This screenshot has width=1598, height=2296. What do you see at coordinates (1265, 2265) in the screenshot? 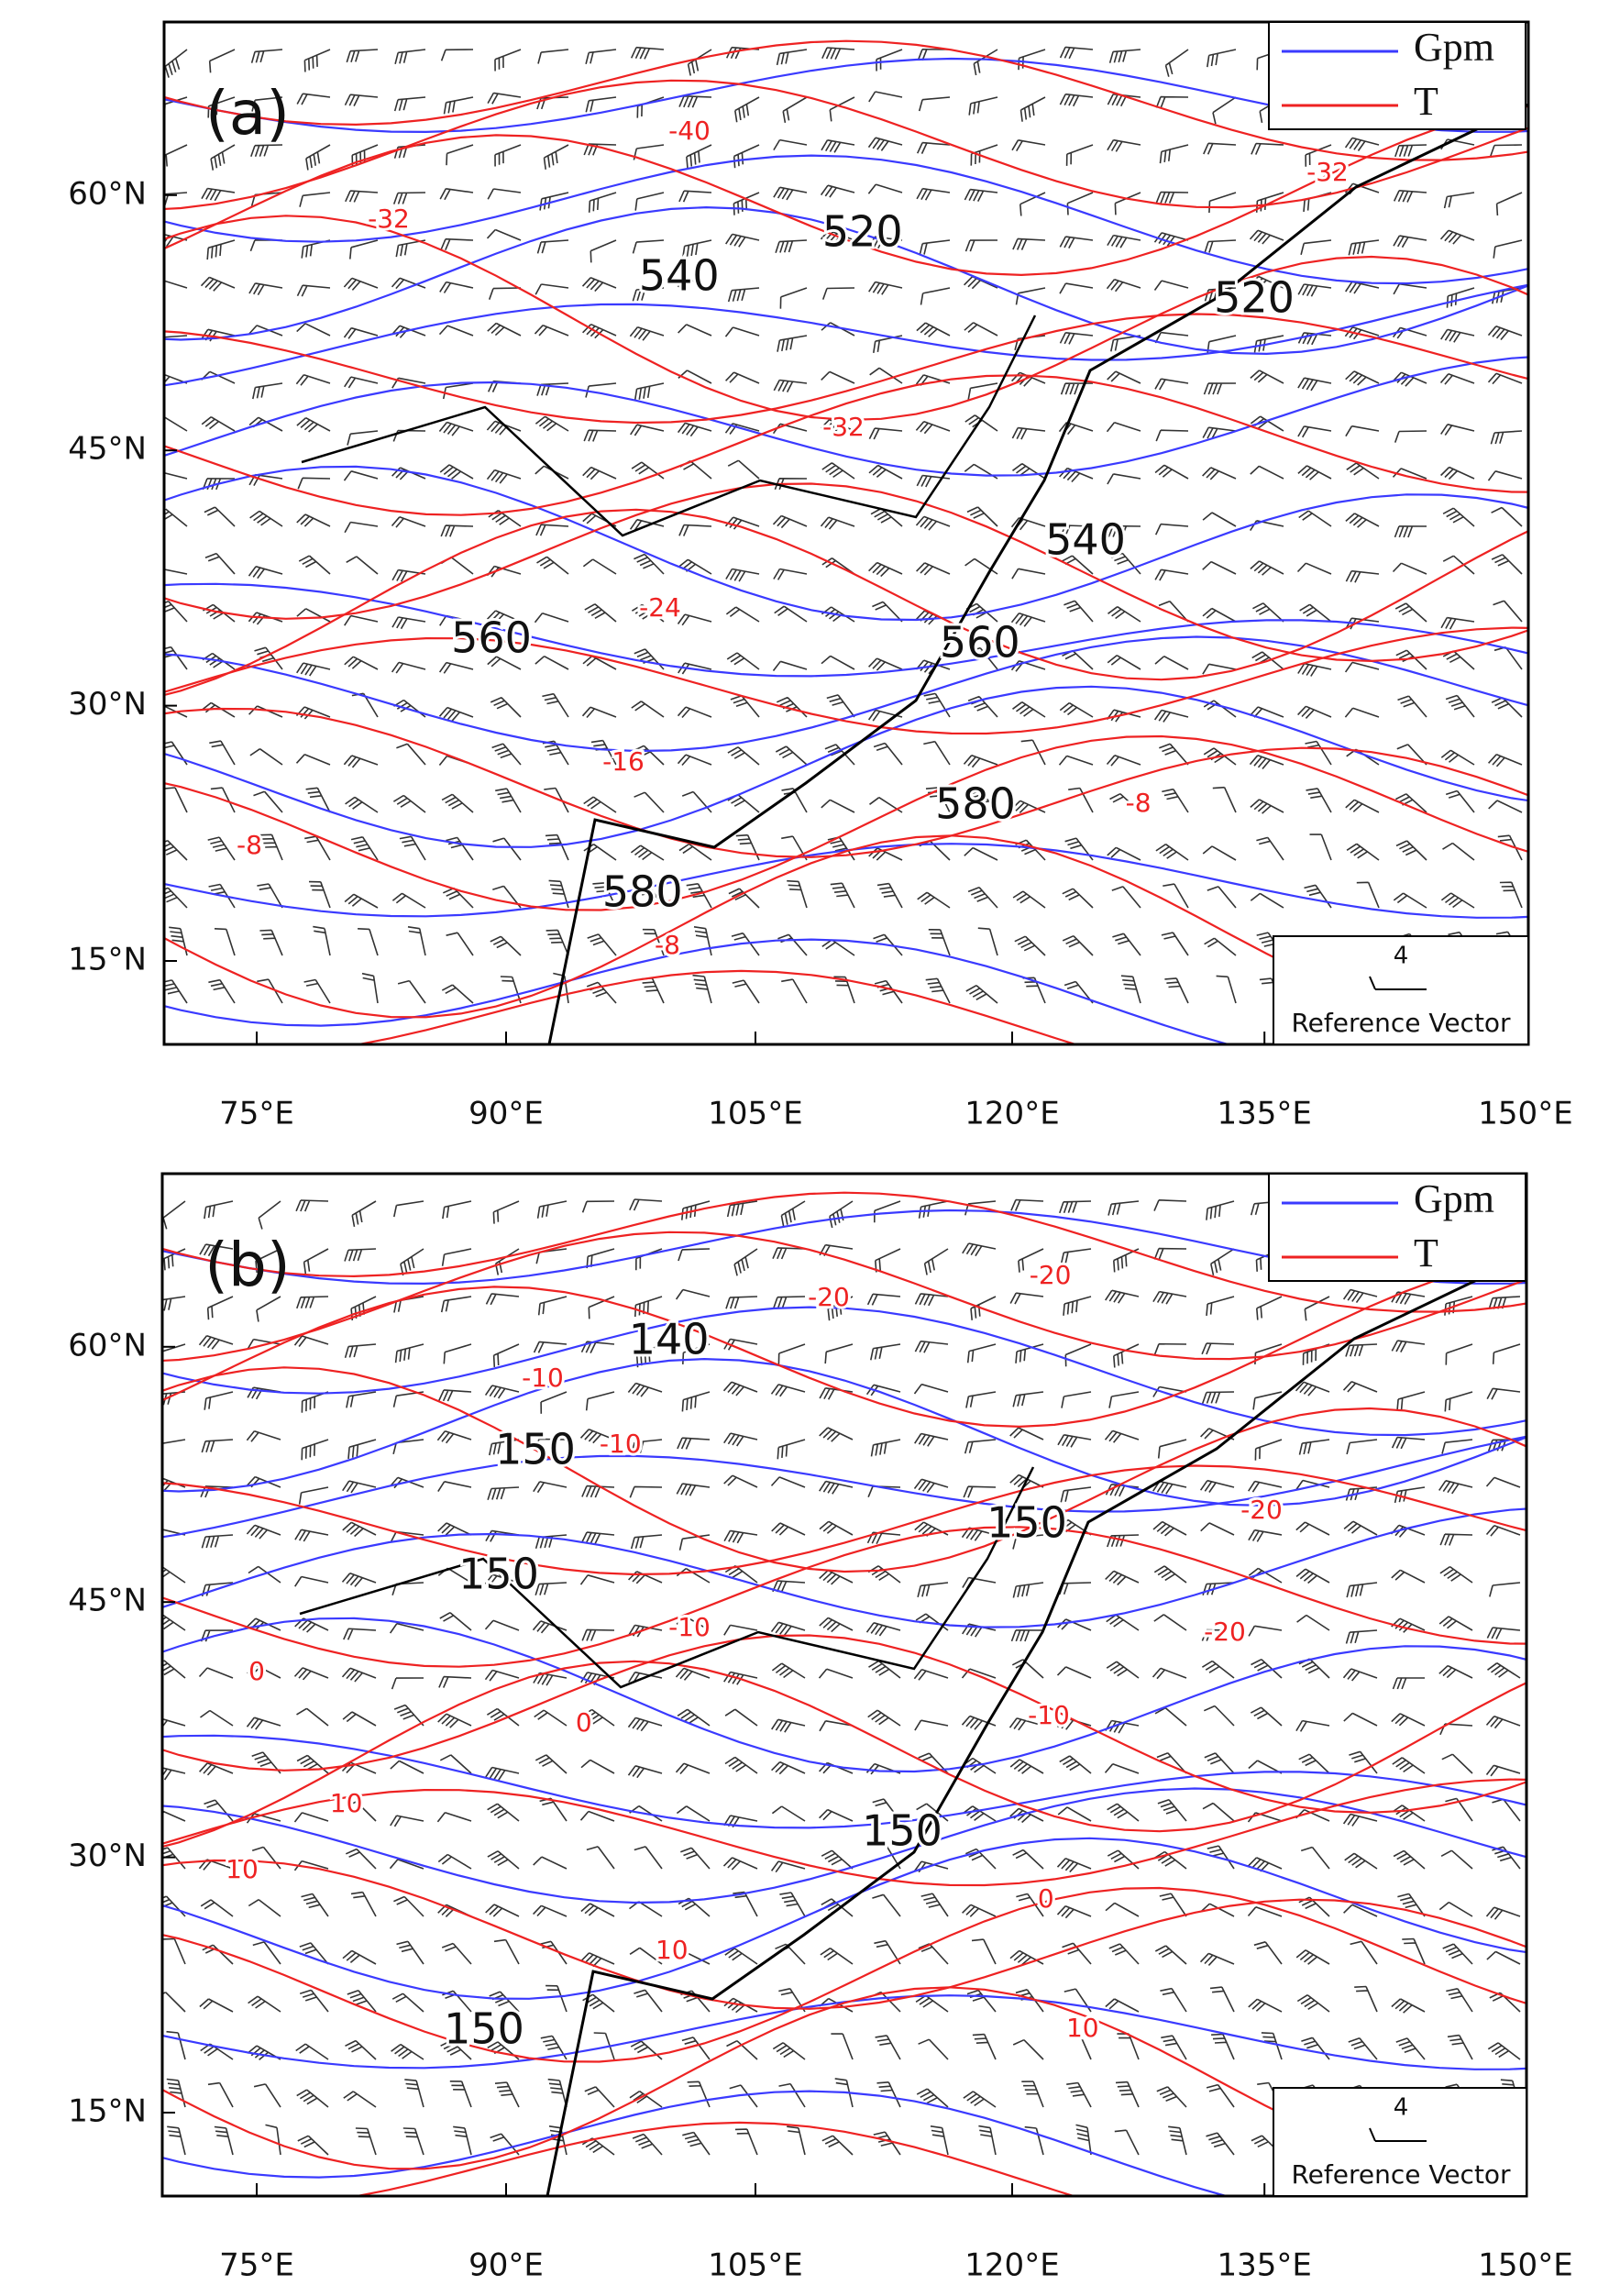
I see `lon-label: 135°E` at bounding box center [1265, 2265].